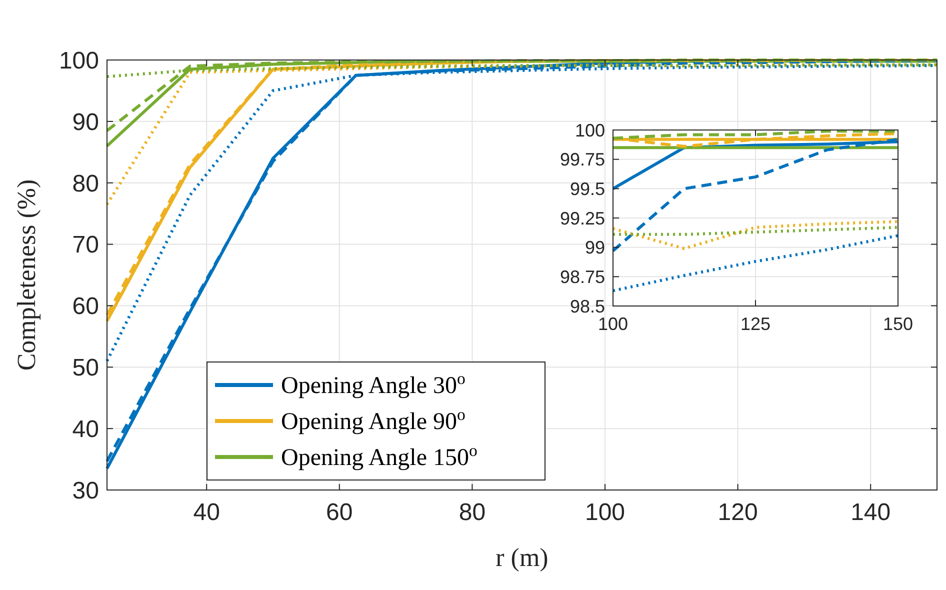 The height and width of the screenshot is (590, 946). Describe the element at coordinates (373, 419) in the screenshot. I see `legend-label: Opening Angle 90$^{o}$` at that location.